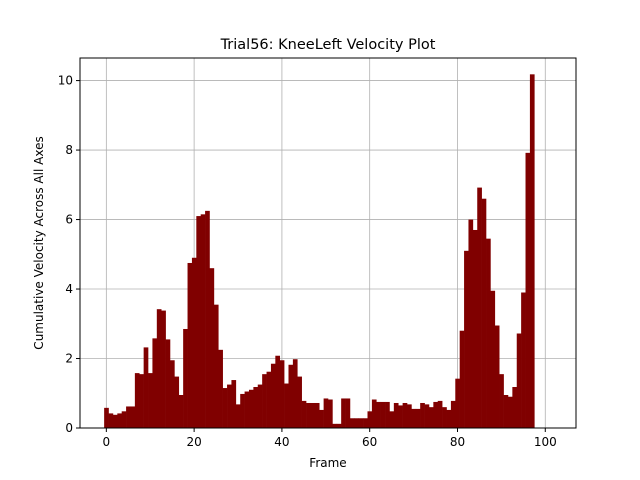  Describe the element at coordinates (193, 442) in the screenshot. I see `x-tick-label: 20` at that location.